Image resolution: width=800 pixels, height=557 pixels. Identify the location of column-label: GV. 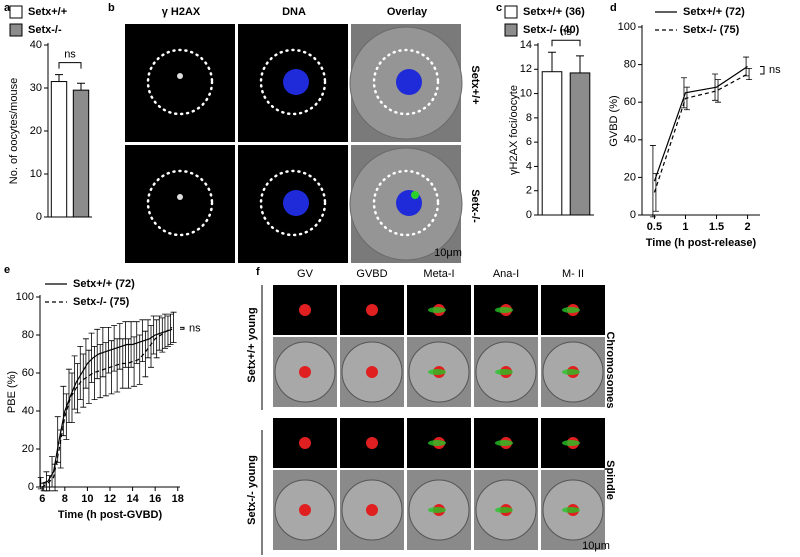
(305, 274).